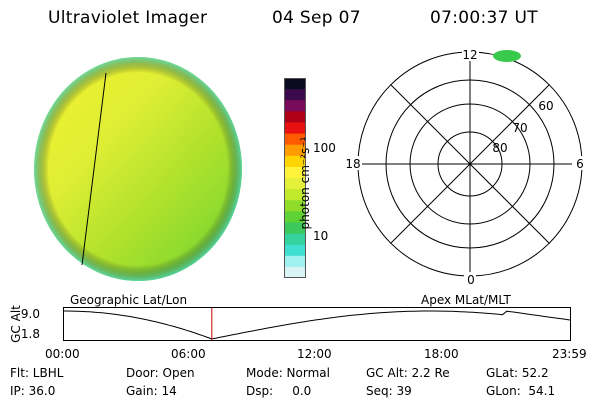  I want to click on timeline-axis-title: GC Alt, so click(16, 324).